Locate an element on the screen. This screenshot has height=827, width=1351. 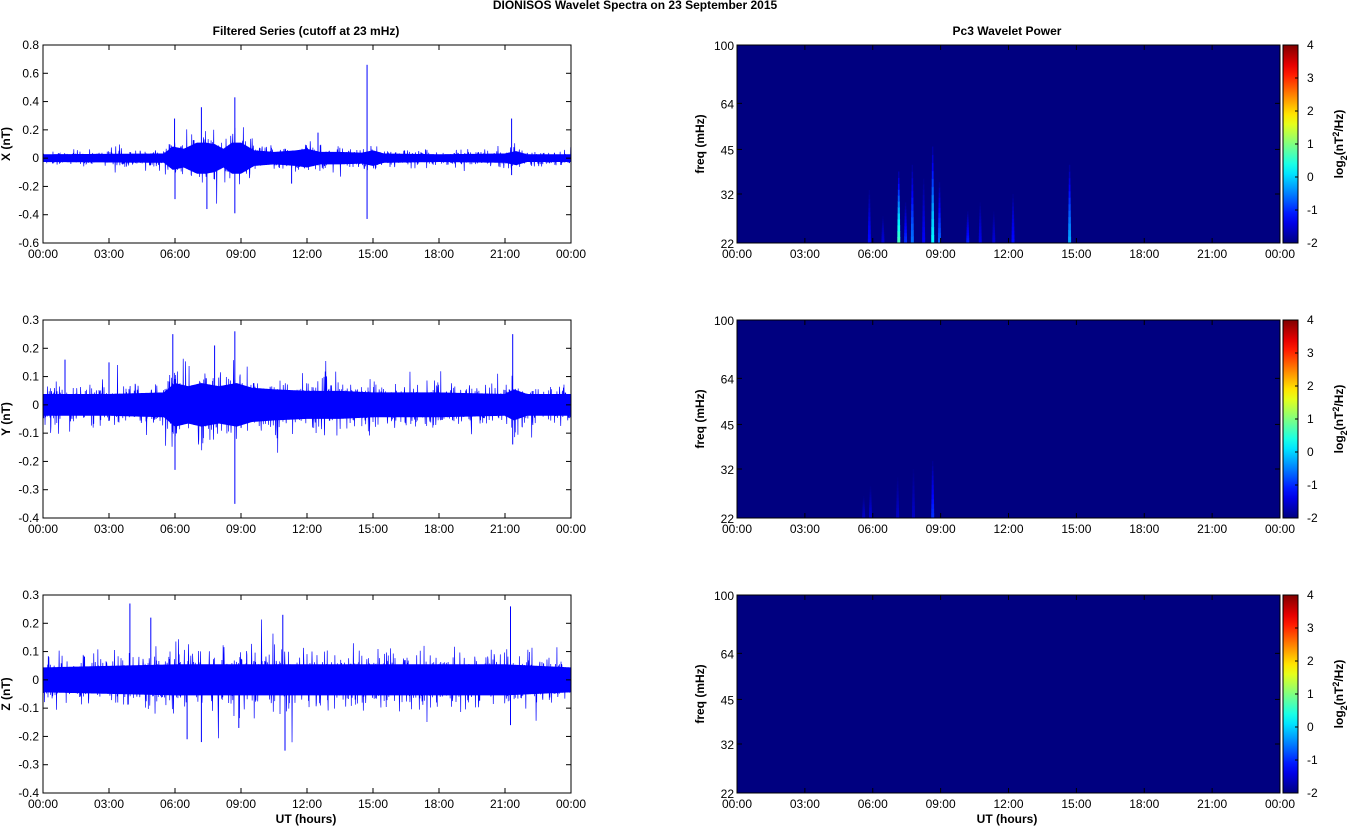
series-y-xtick-label: 00:00 is located at coordinates (43, 529).